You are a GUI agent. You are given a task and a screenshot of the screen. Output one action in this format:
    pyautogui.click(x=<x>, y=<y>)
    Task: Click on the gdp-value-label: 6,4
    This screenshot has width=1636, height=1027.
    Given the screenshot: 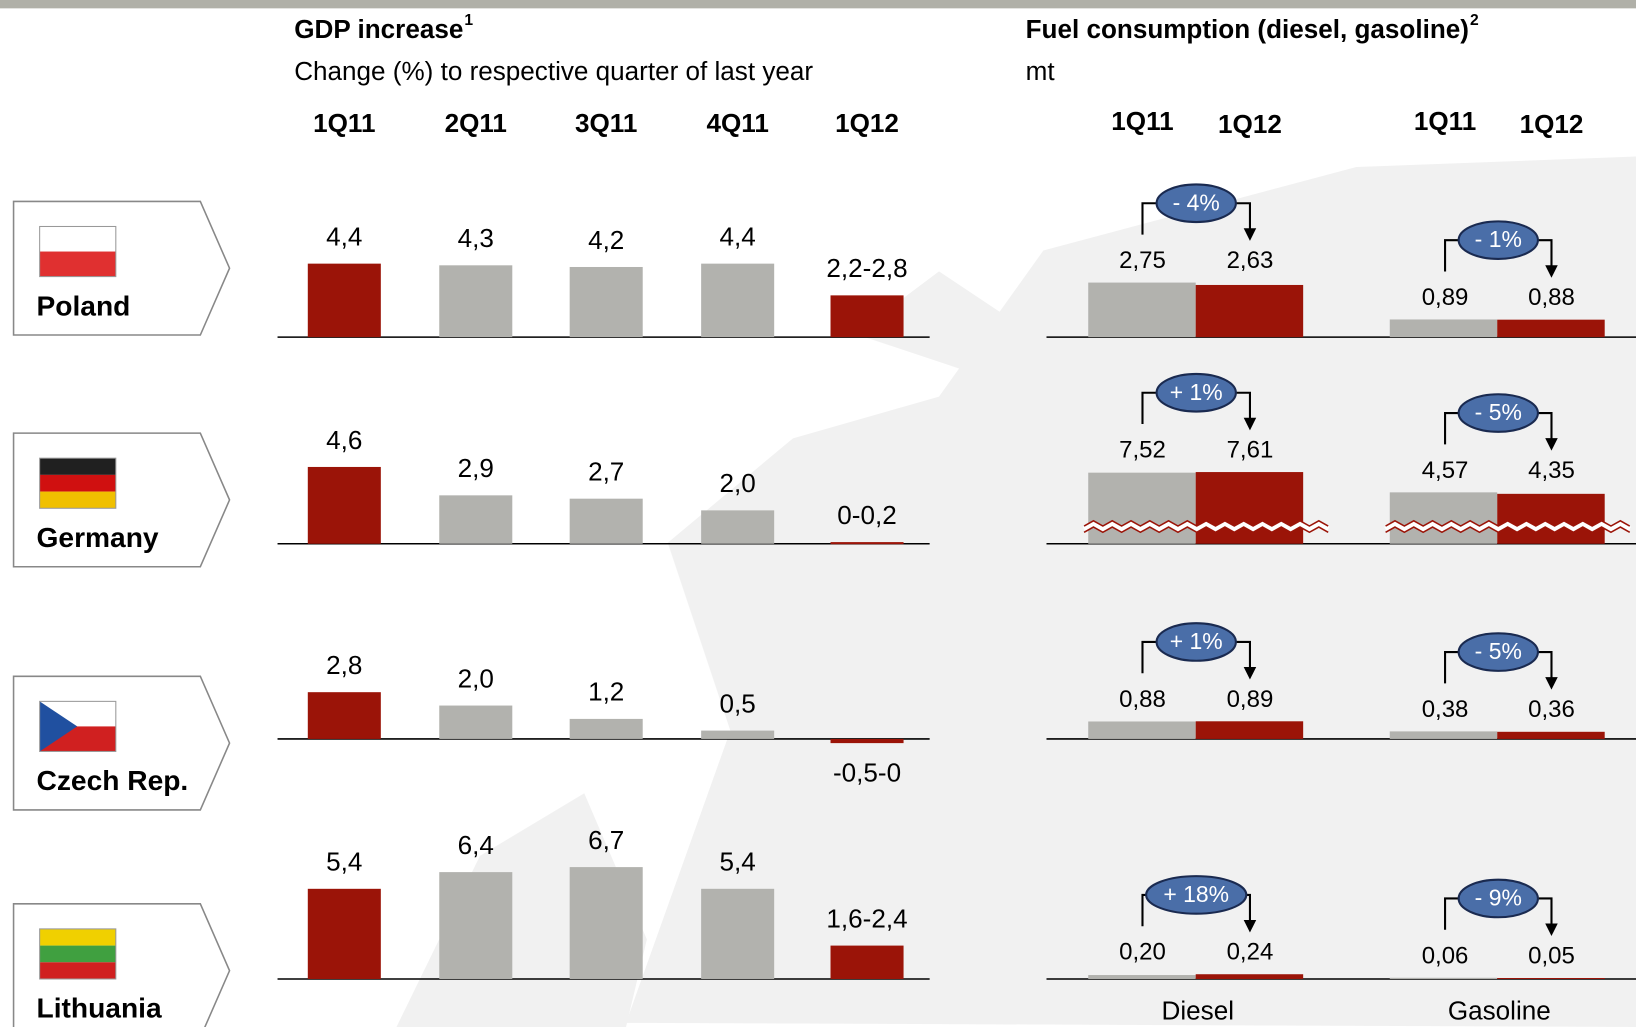 What is the action you would take?
    pyautogui.click(x=476, y=845)
    